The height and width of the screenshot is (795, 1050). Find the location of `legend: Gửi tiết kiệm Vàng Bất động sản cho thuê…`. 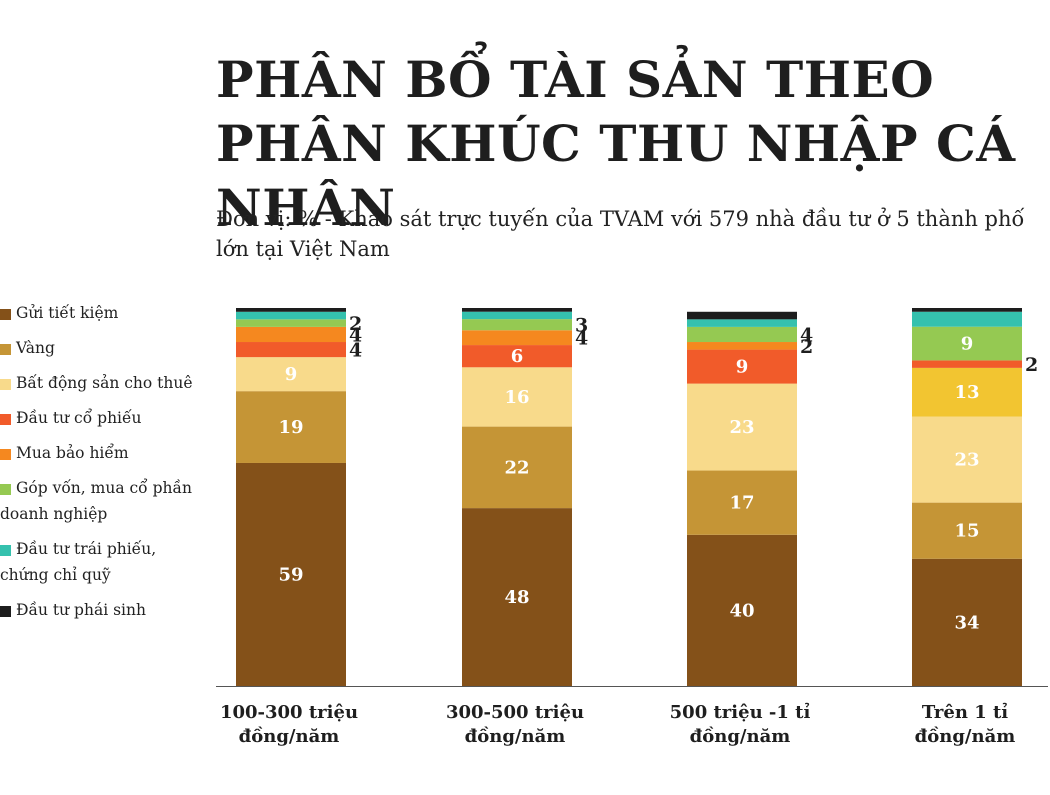

legend: Gửi tiết kiệm Vàng Bất động sản cho thuê… is located at coordinates (102, 466).